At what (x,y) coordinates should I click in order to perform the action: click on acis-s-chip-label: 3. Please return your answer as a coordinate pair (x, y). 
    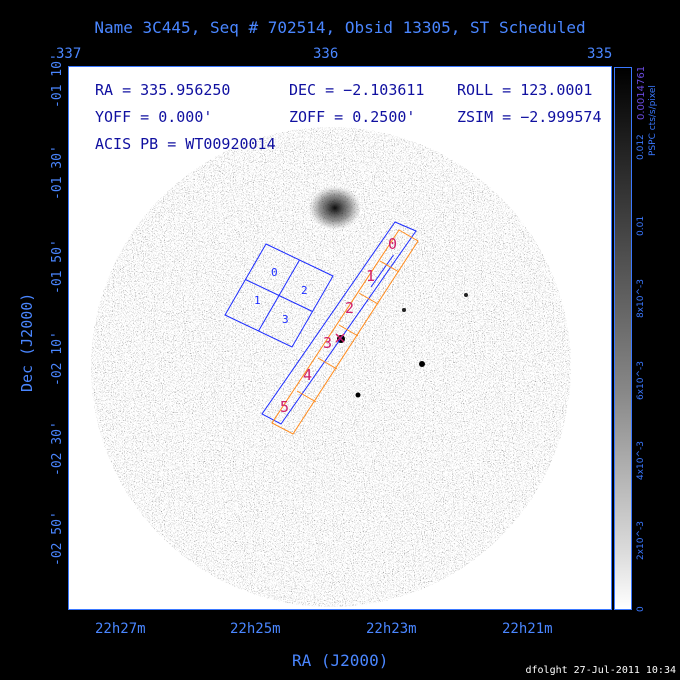
    Looking at the image, I should click on (327, 343).